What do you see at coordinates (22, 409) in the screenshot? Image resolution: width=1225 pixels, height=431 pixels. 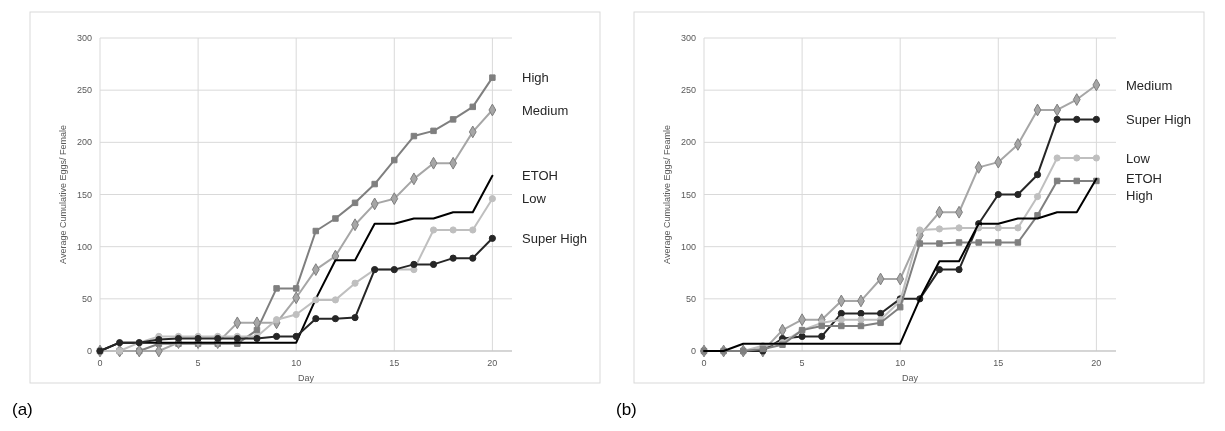 I see `text: (a)` at bounding box center [22, 409].